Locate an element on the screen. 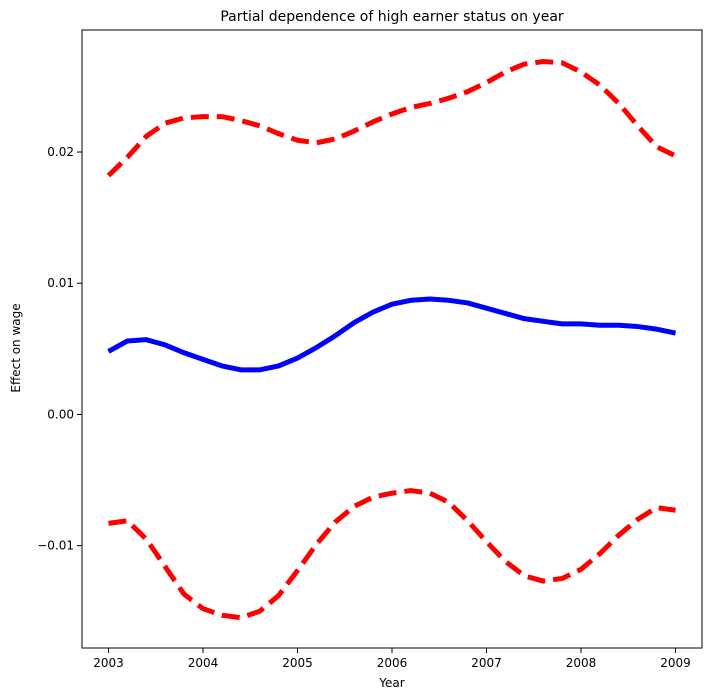 The image size is (711, 699). x-axis: 2003 2004 2005 2006 2007 2008 2009 is located at coordinates (392, 659).